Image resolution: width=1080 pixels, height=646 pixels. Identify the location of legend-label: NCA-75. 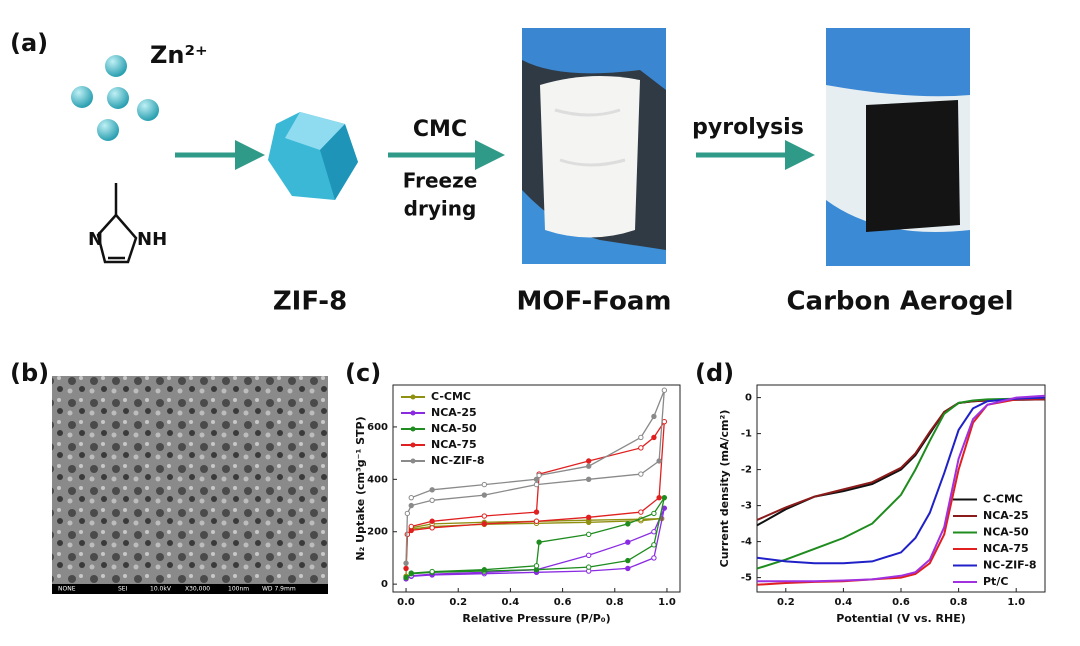
(1006, 548).